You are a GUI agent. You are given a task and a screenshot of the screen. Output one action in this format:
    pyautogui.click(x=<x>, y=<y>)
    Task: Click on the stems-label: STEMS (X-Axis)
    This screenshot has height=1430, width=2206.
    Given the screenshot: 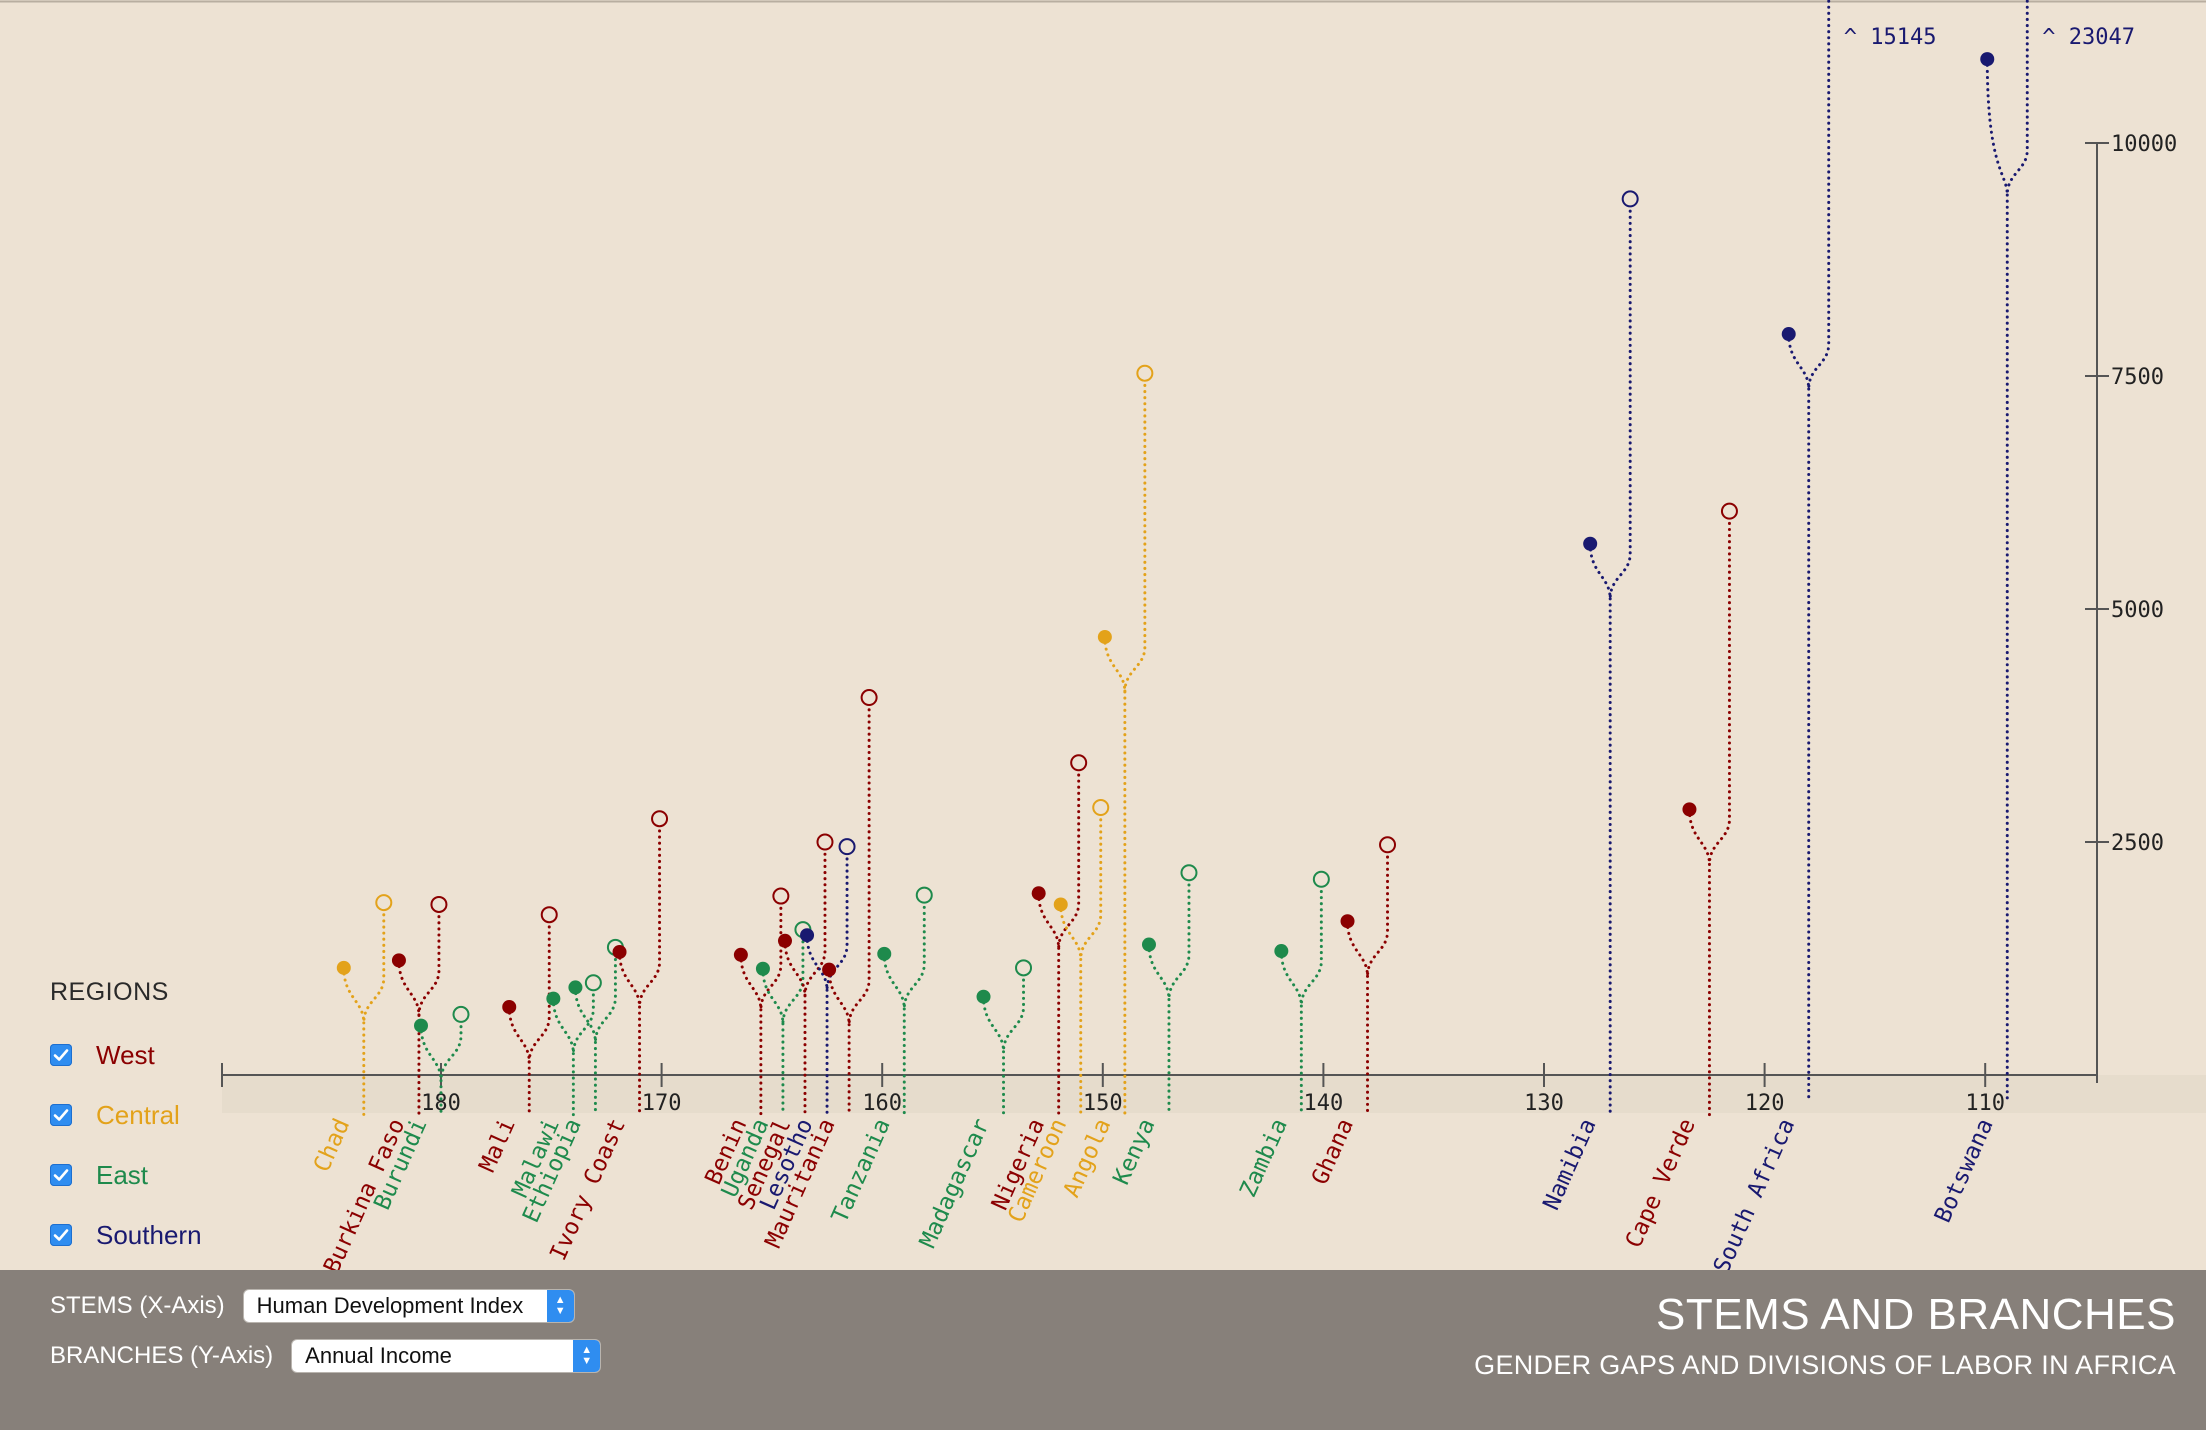 What is the action you would take?
    pyautogui.click(x=137, y=1305)
    